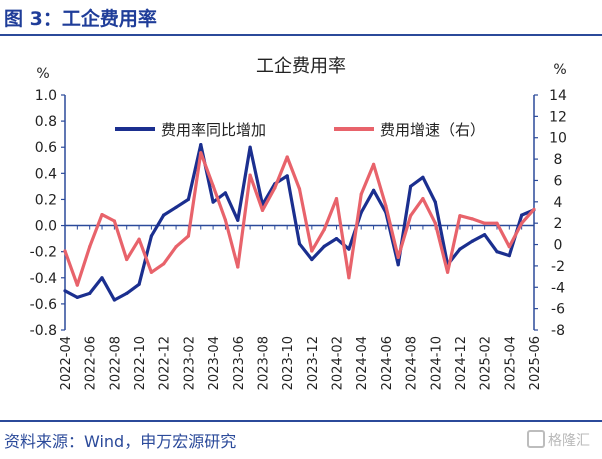 This screenshot has height=459, width=602. Describe the element at coordinates (558, 288) in the screenshot. I see `right-tick-label: -4` at that location.